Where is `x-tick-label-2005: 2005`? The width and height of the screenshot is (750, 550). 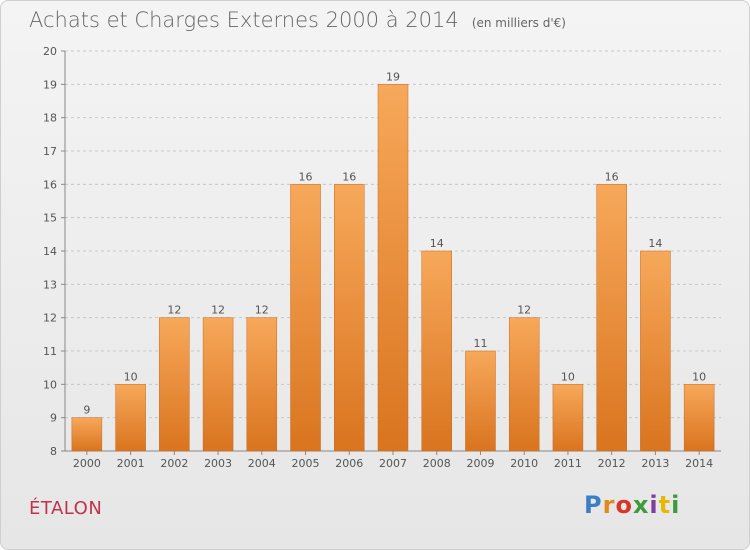 x-tick-label-2005: 2005 is located at coordinates (306, 463).